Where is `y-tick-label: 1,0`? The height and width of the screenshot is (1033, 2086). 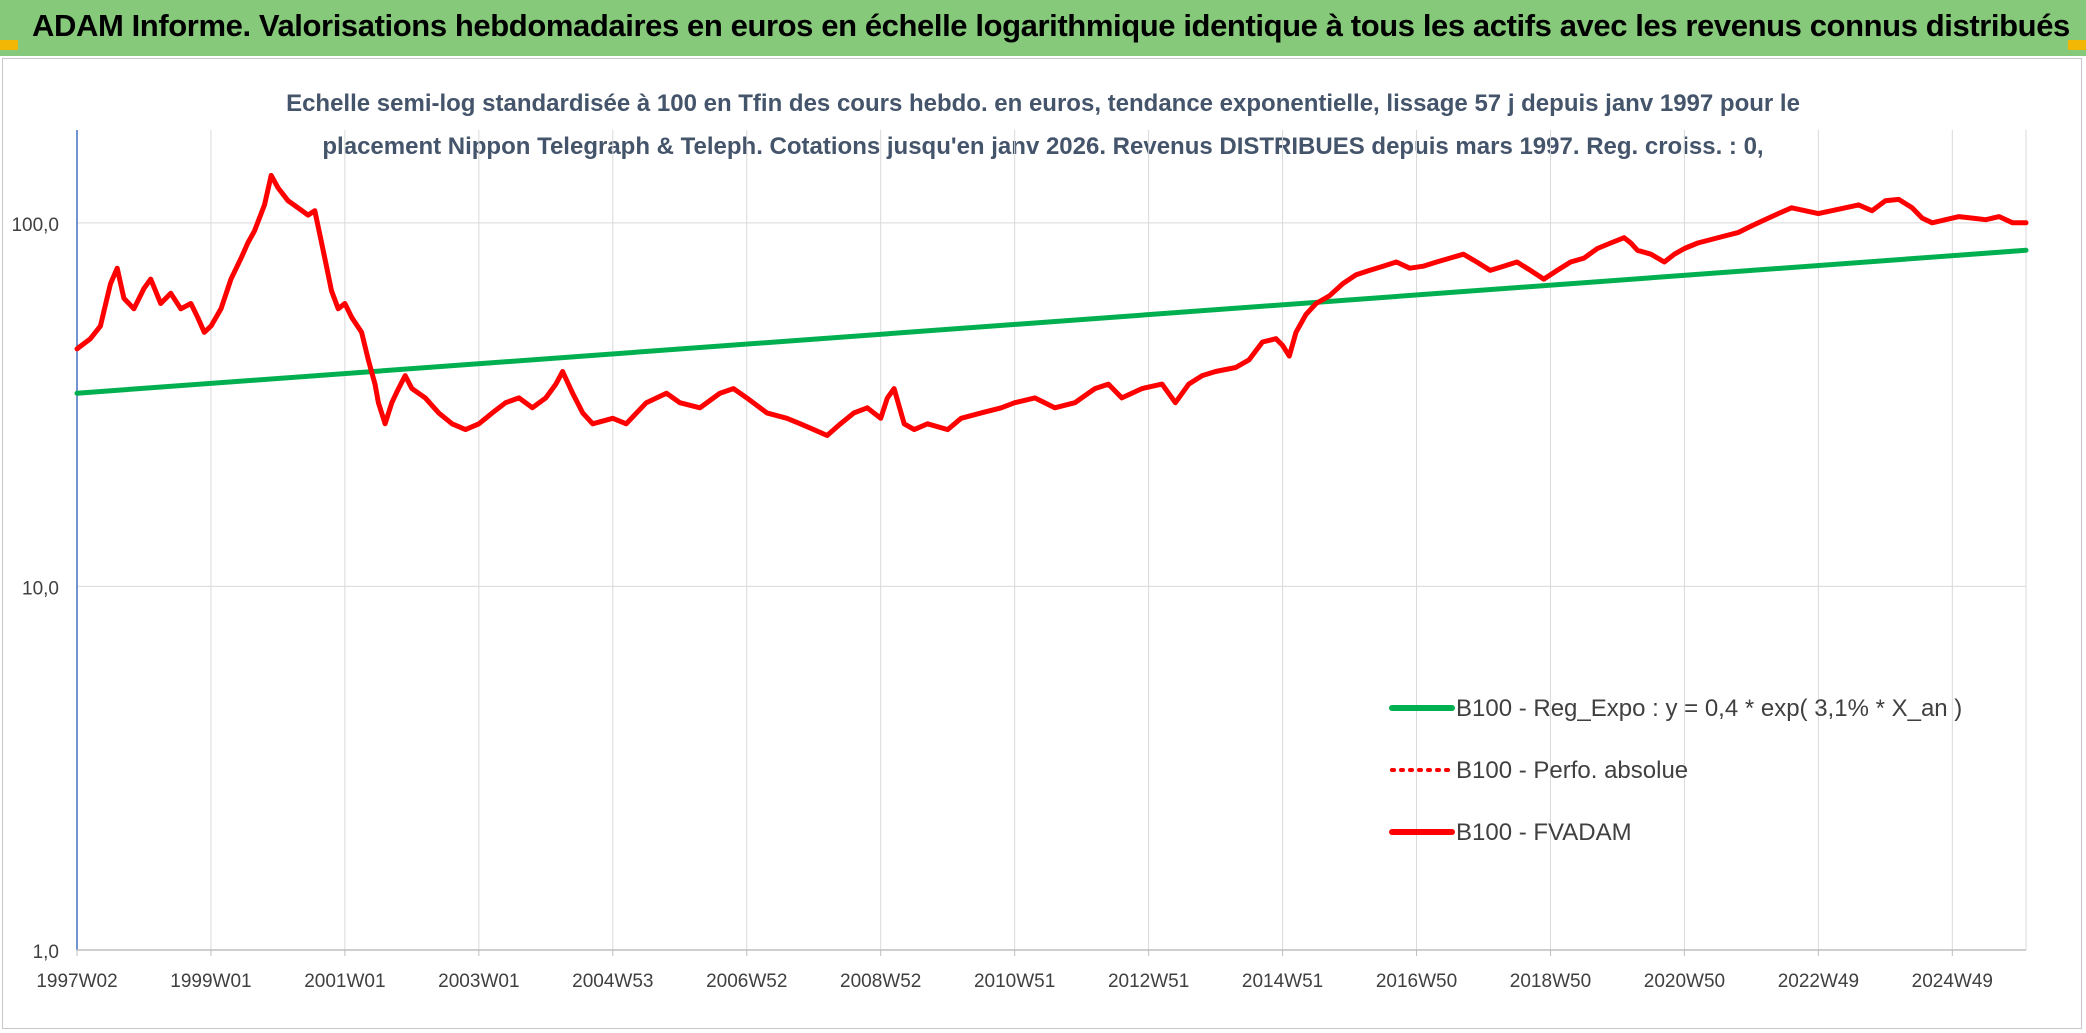 y-tick-label: 1,0 is located at coordinates (46, 952).